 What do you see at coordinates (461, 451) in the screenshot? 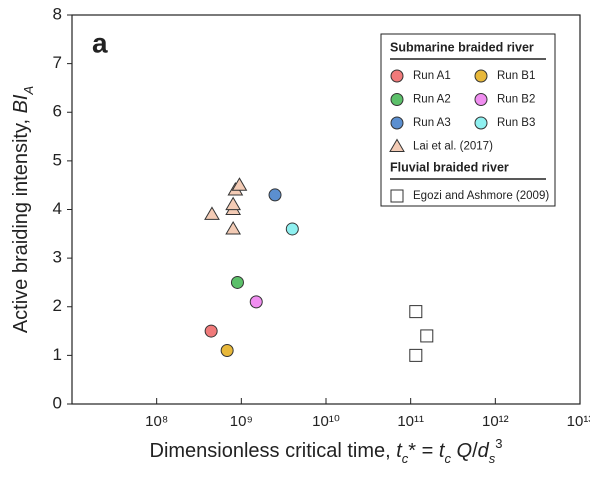
I see `x-axis-label-part: Q` at bounding box center [461, 451].